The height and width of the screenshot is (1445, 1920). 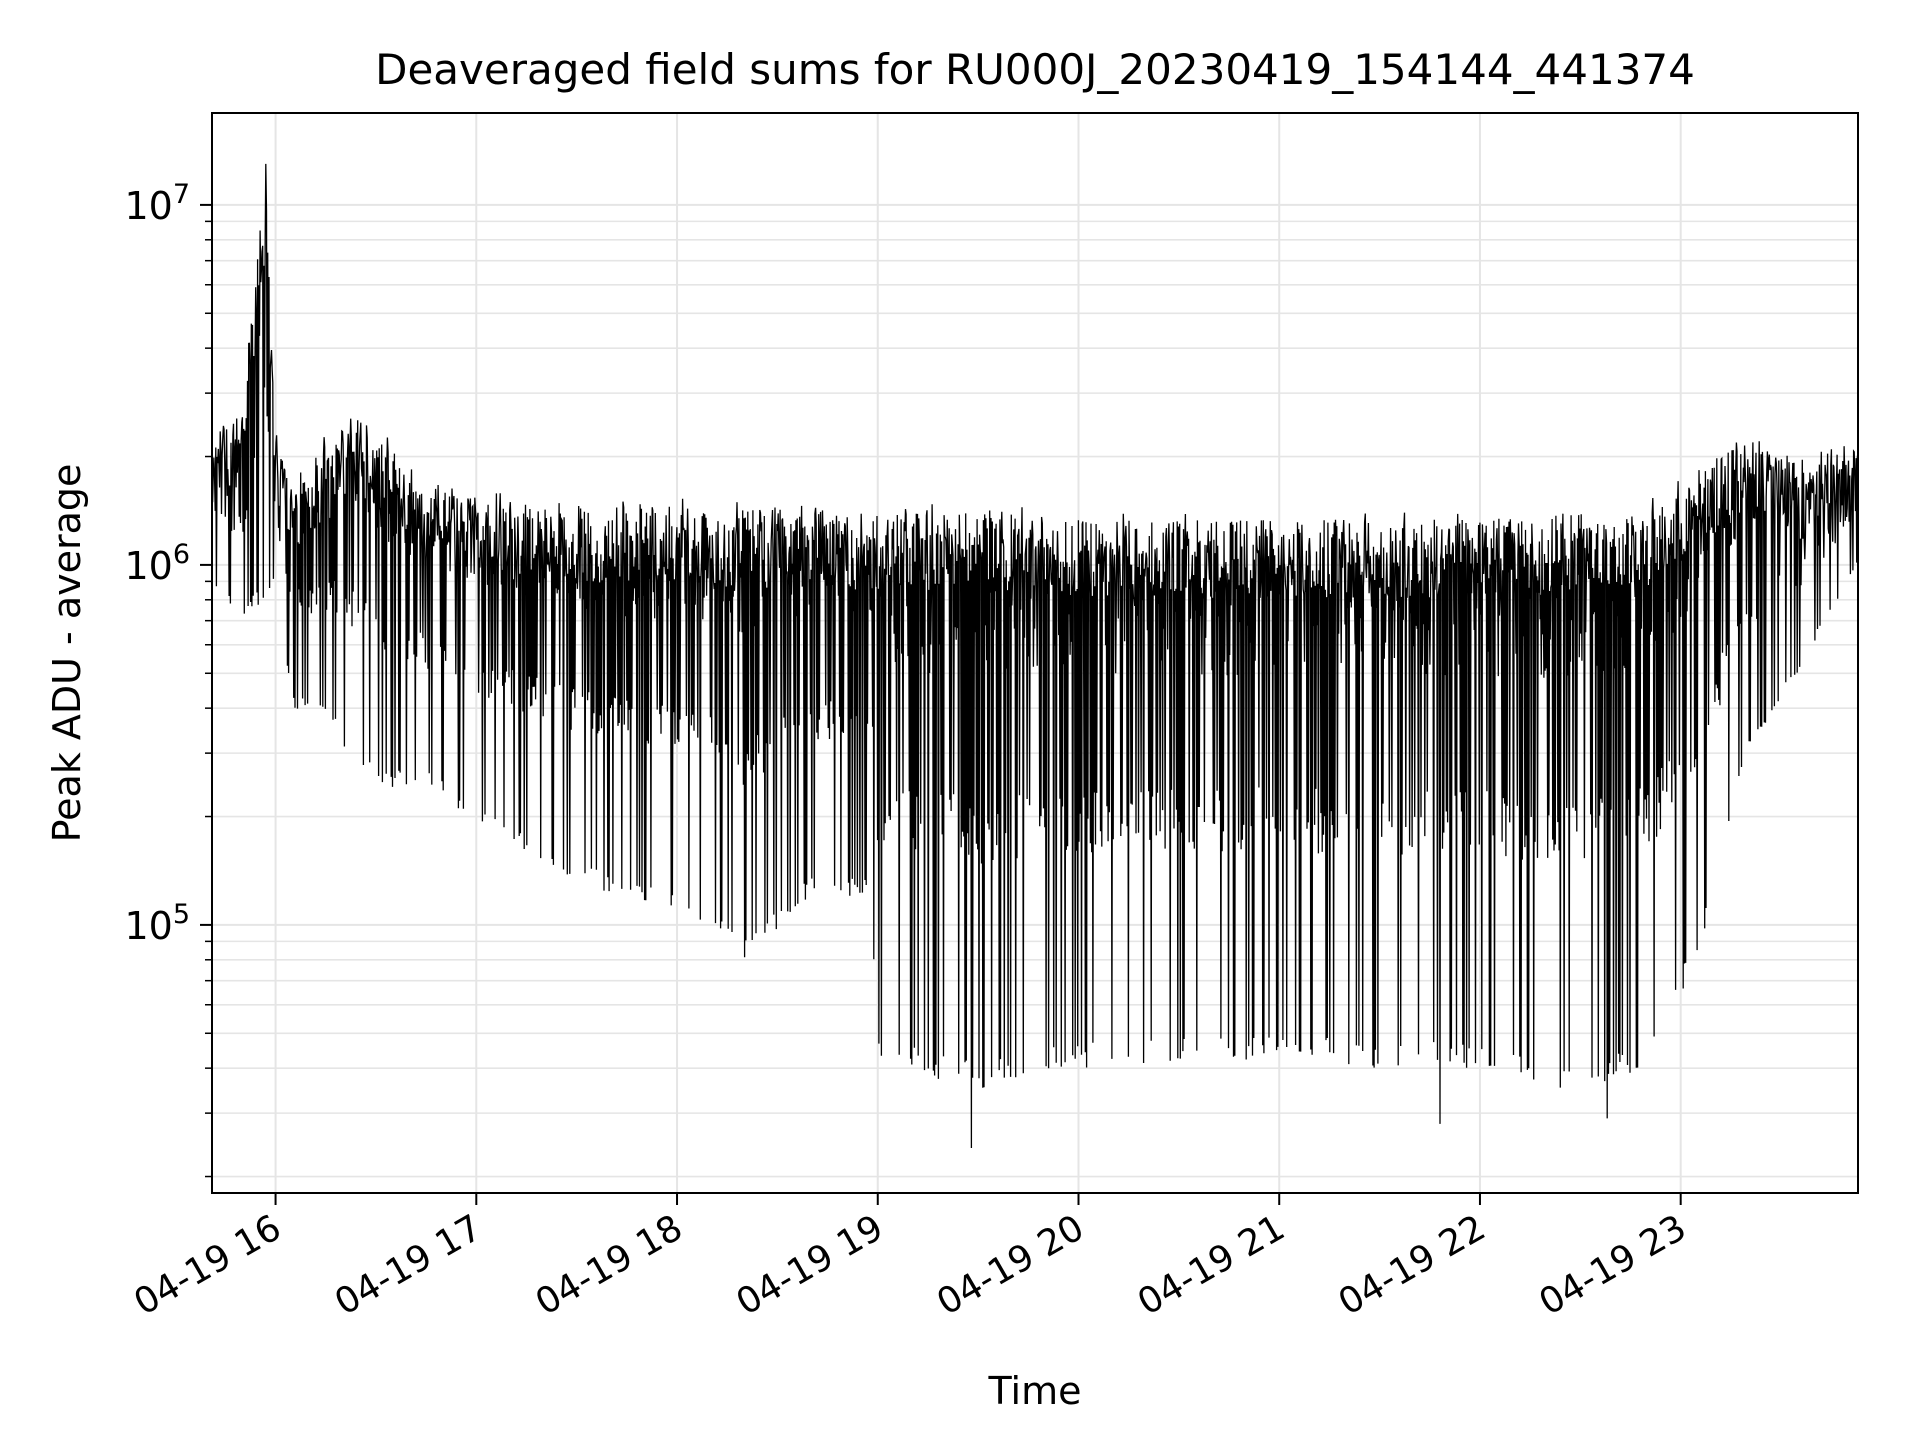 What do you see at coordinates (408, 1265) in the screenshot?
I see `x-tick-label: 04-19 17` at bounding box center [408, 1265].